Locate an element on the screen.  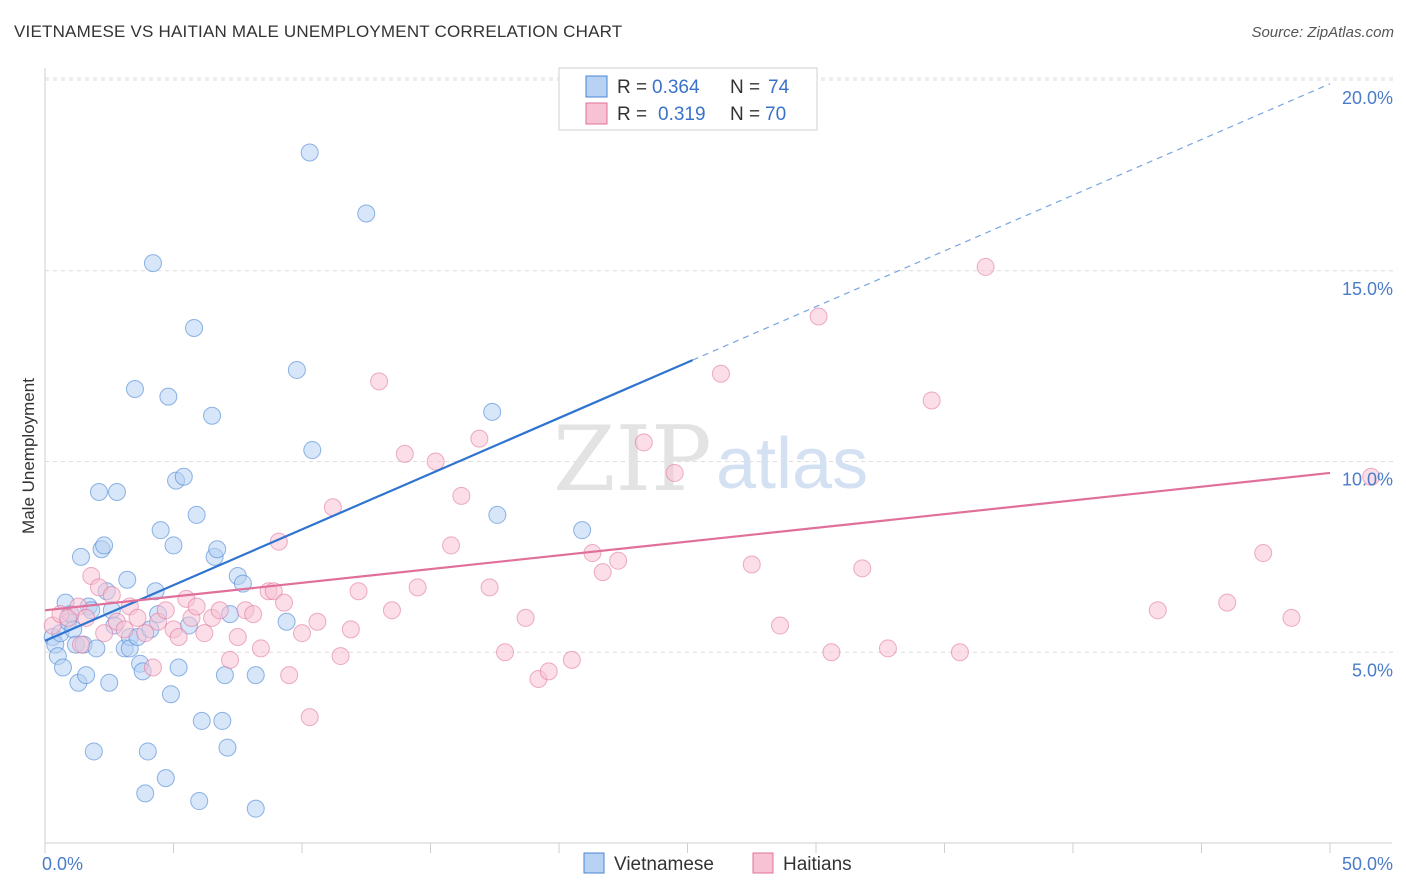
haitians-trend-line is located at coordinates (687, 541).